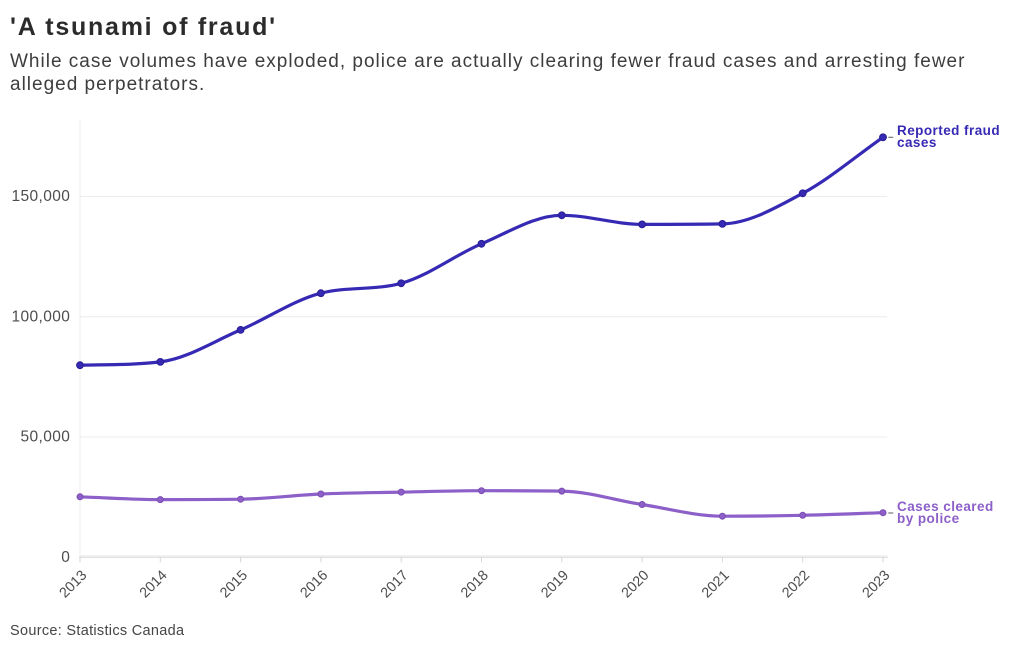 This screenshot has width=1020, height=650. What do you see at coordinates (796, 584) in the screenshot?
I see `svg-text: 2022` at bounding box center [796, 584].